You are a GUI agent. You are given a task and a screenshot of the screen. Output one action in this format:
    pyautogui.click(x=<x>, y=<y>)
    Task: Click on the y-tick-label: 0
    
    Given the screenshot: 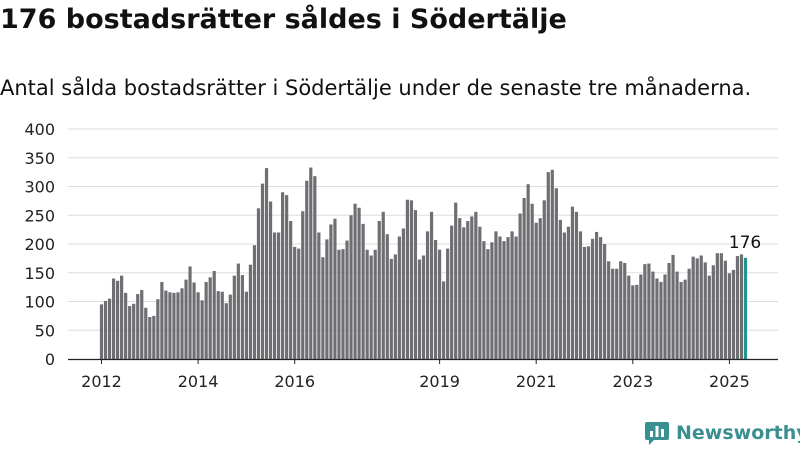 What is the action you would take?
    pyautogui.click(x=50, y=359)
    